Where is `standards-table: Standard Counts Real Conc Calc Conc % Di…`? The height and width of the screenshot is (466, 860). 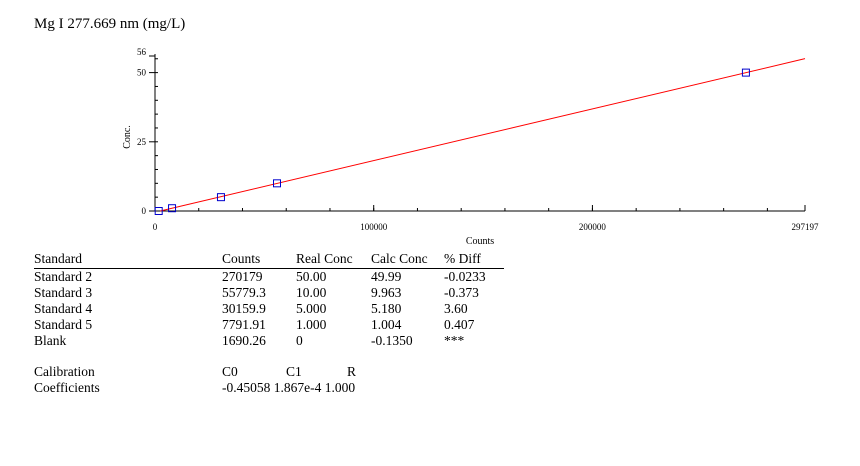 standards-table: Standard Counts Real Conc Calc Conc % Di… is located at coordinates (274, 306).